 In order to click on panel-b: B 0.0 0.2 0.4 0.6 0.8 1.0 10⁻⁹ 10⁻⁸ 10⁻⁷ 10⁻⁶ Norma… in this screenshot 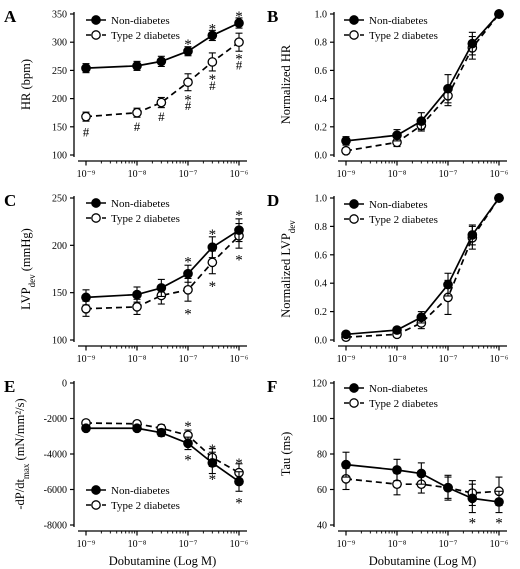, I will do `click(388, 93)`.